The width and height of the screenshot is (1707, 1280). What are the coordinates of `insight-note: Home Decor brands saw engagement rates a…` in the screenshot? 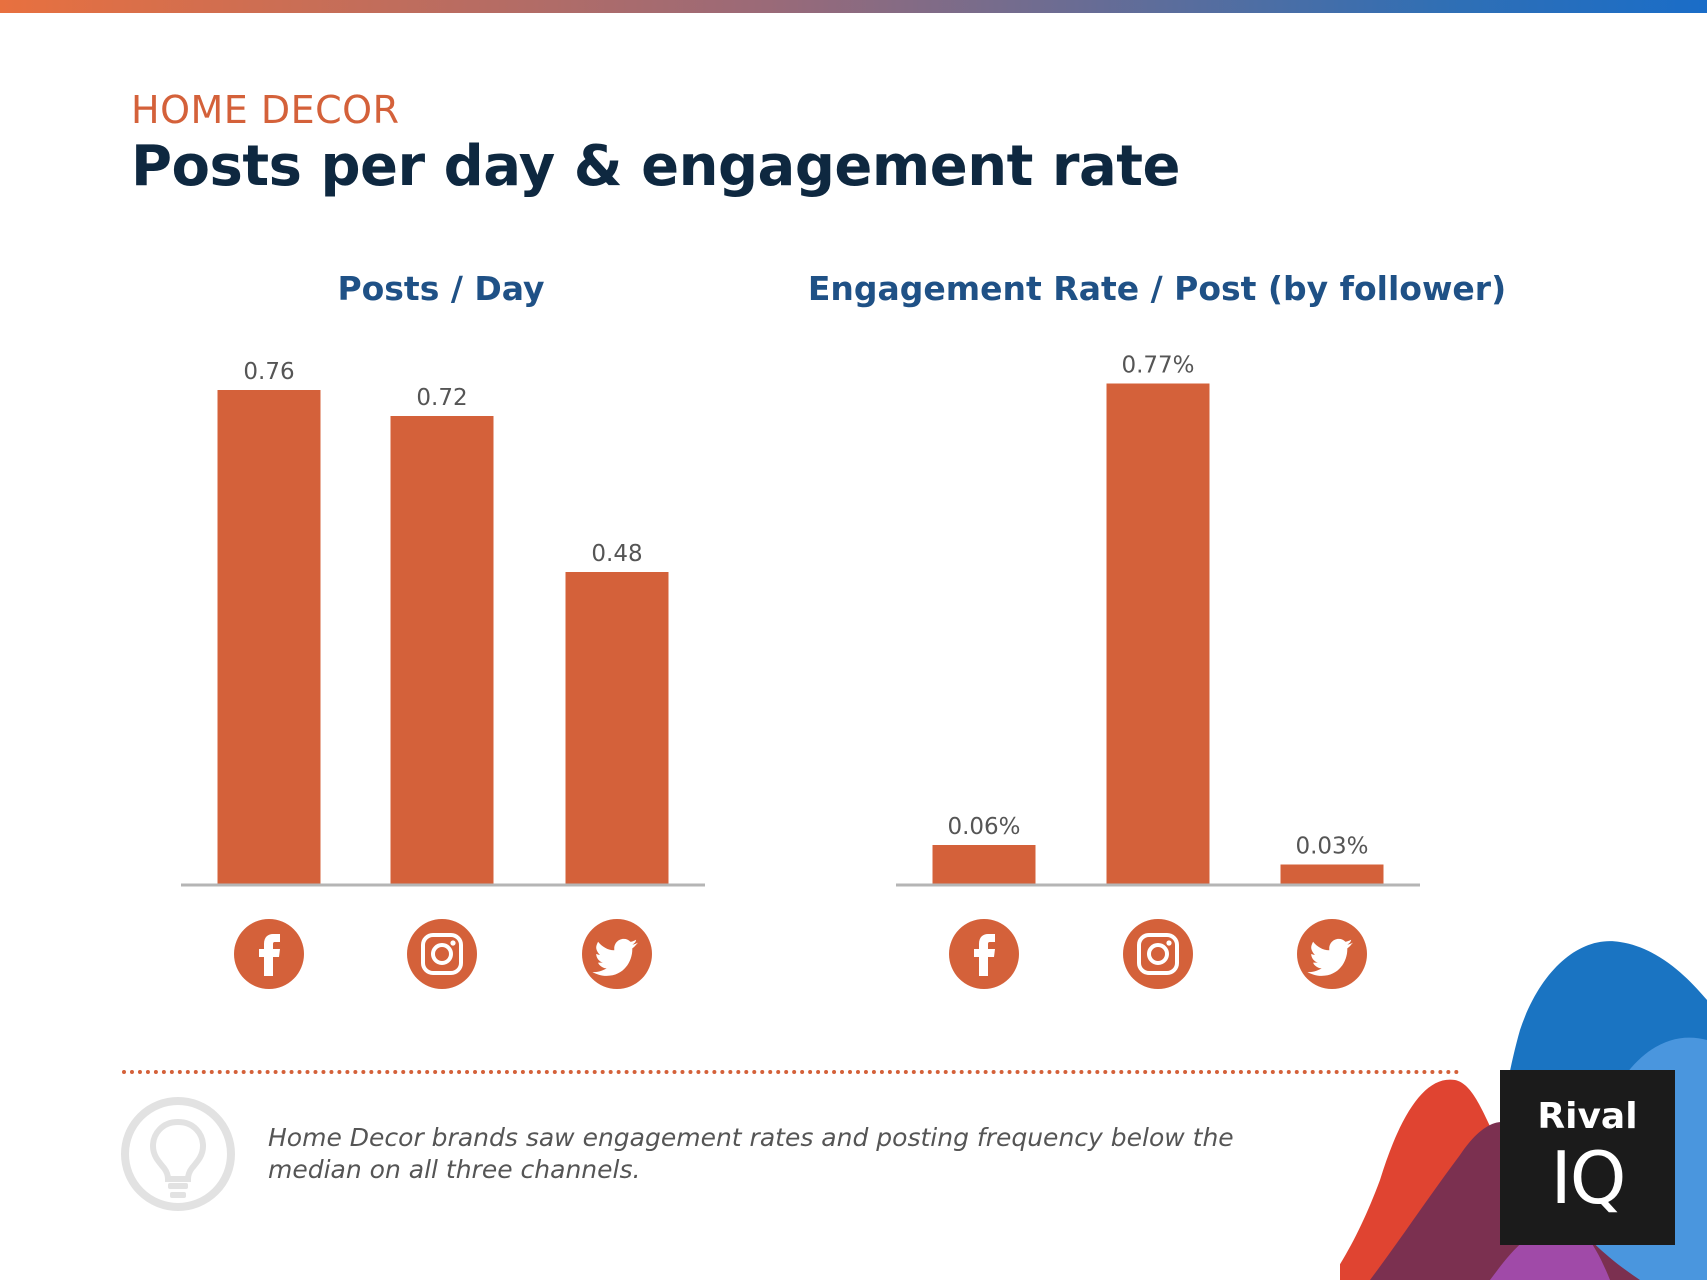 It's located at (751, 1153).